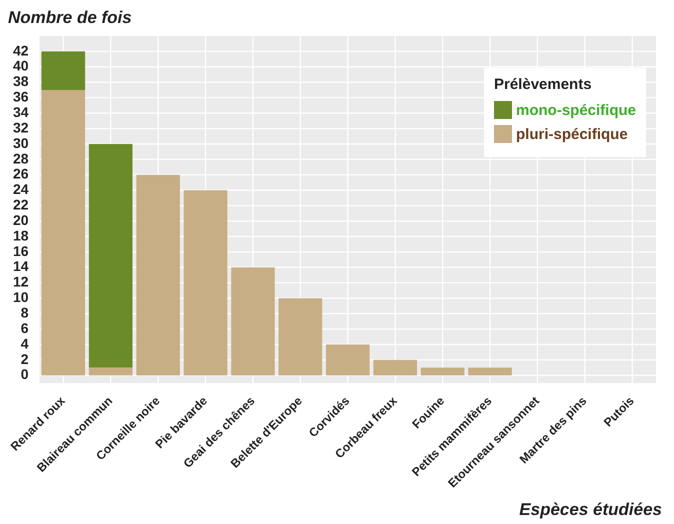 The width and height of the screenshot is (674, 524). Describe the element at coordinates (24, 358) in the screenshot. I see `y-tick-label: 2` at that location.